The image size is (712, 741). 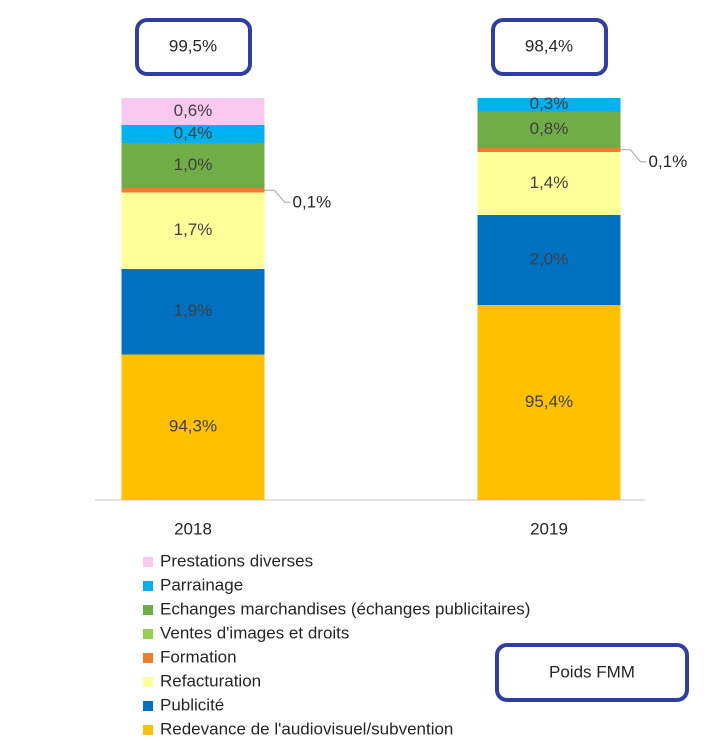 I want to click on data-label: 2,0%, so click(x=549, y=258).